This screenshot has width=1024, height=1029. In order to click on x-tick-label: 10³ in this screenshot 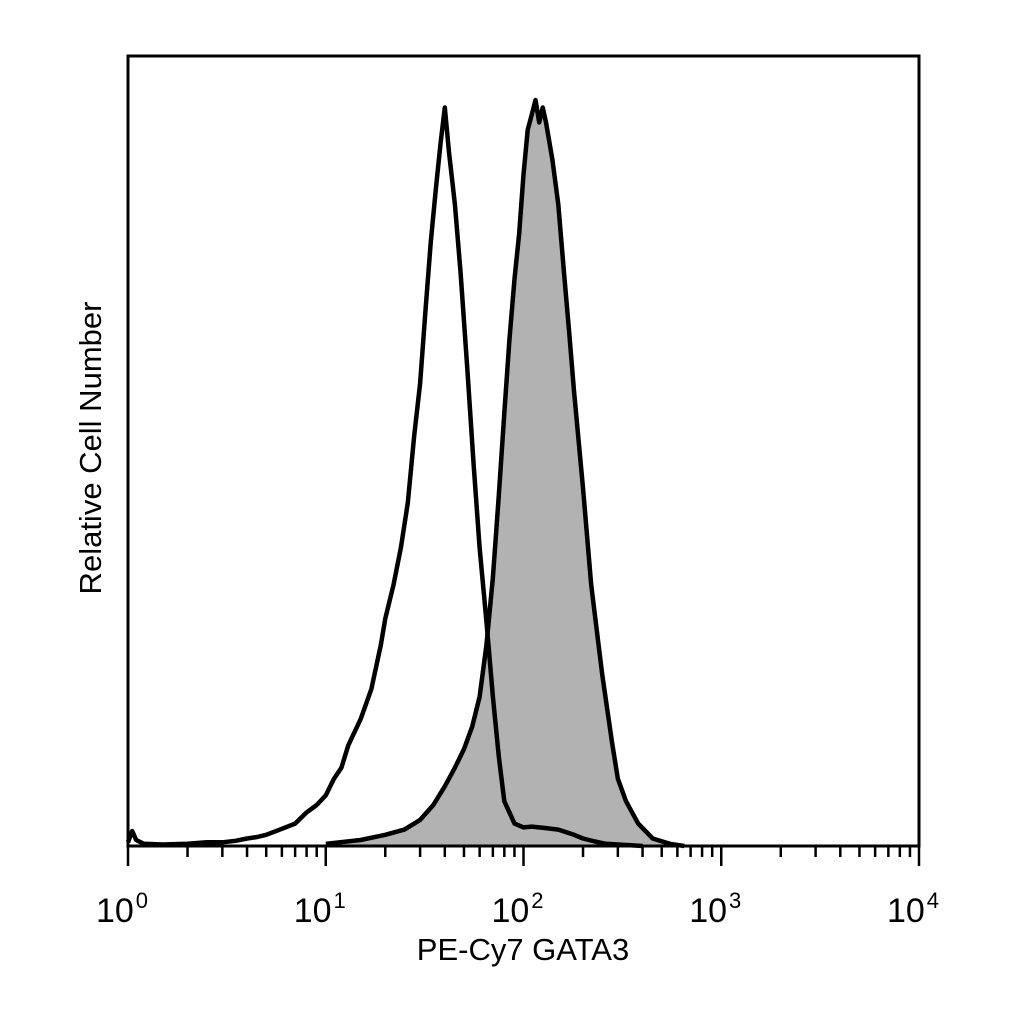, I will do `click(715, 909)`.